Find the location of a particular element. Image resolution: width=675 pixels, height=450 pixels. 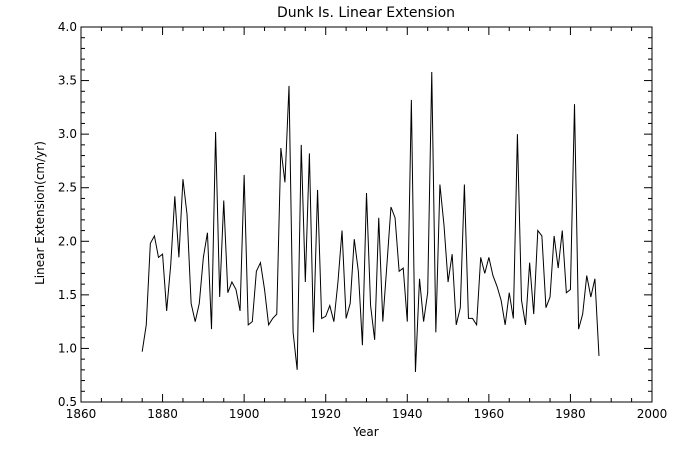

y-tick-label: 2.5 is located at coordinates (67, 188).